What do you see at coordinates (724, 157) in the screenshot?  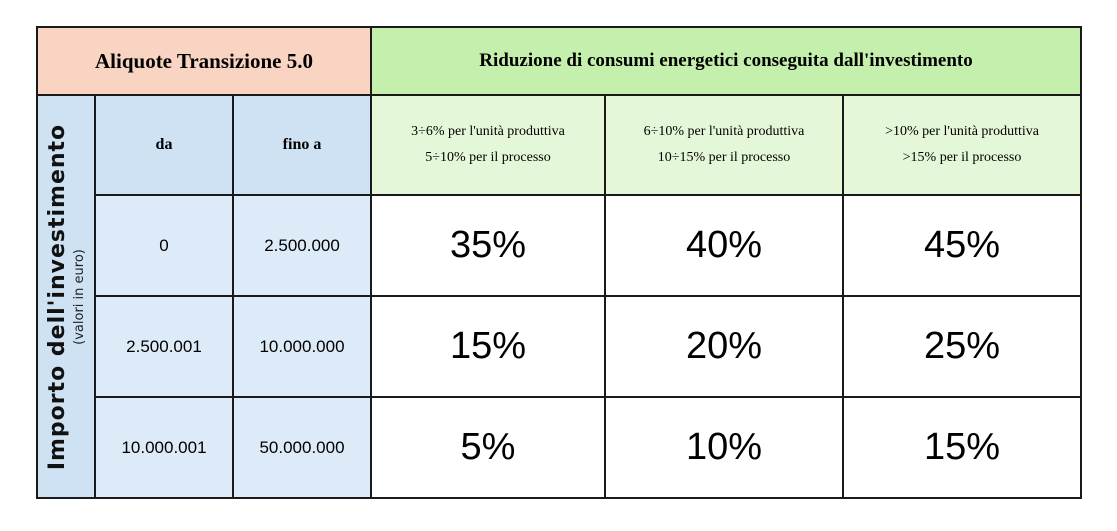 I see `level-header-2-line2: 10÷15% per il processo` at bounding box center [724, 157].